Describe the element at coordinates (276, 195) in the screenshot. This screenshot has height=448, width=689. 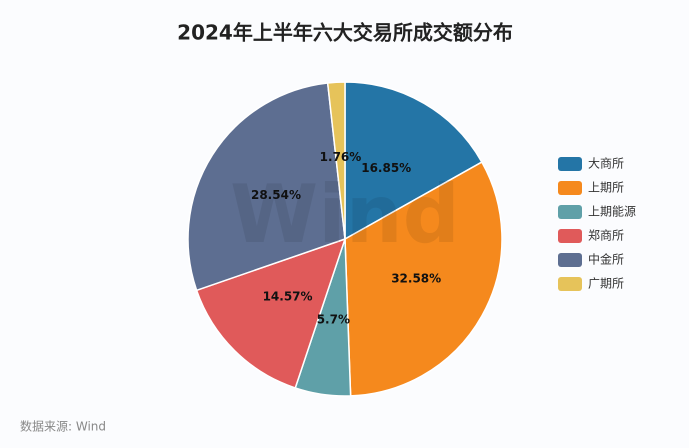
I see `data-label: 28.54%` at that location.